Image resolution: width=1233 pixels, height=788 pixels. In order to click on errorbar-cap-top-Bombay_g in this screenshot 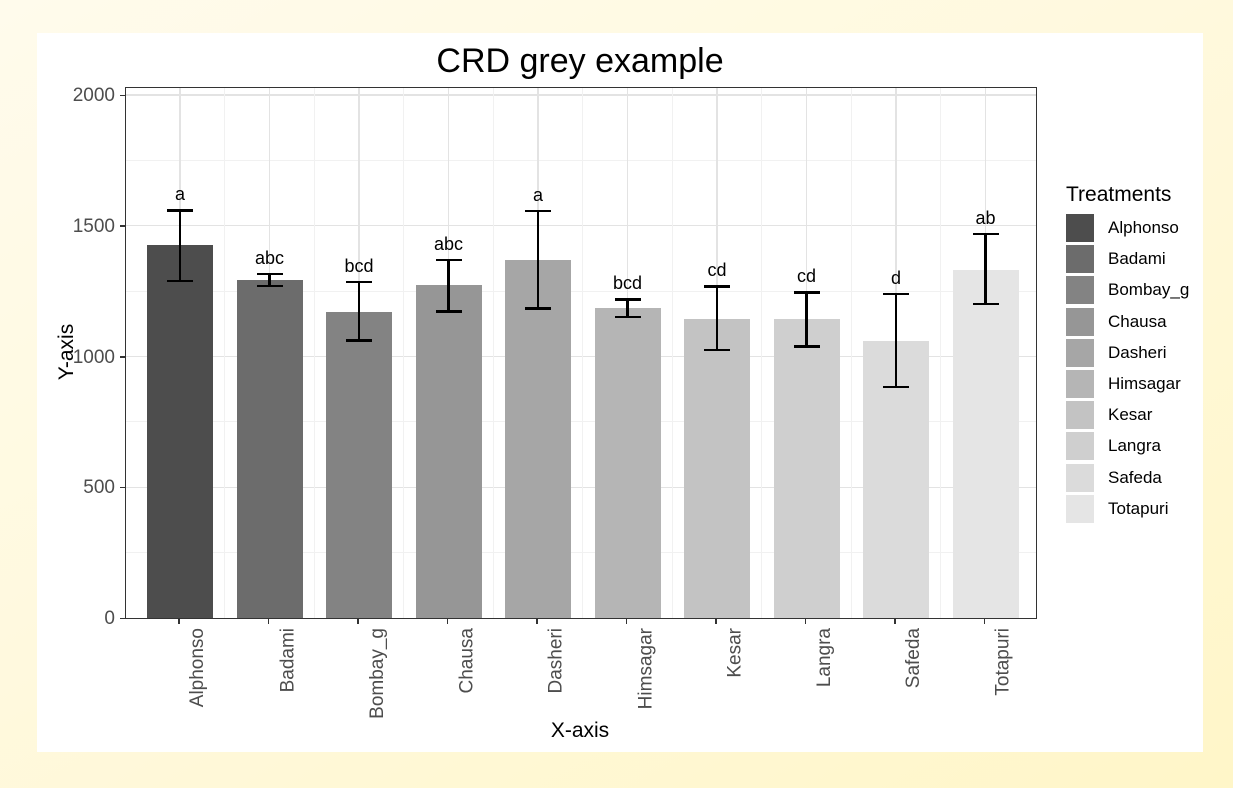, I will do `click(359, 282)`.